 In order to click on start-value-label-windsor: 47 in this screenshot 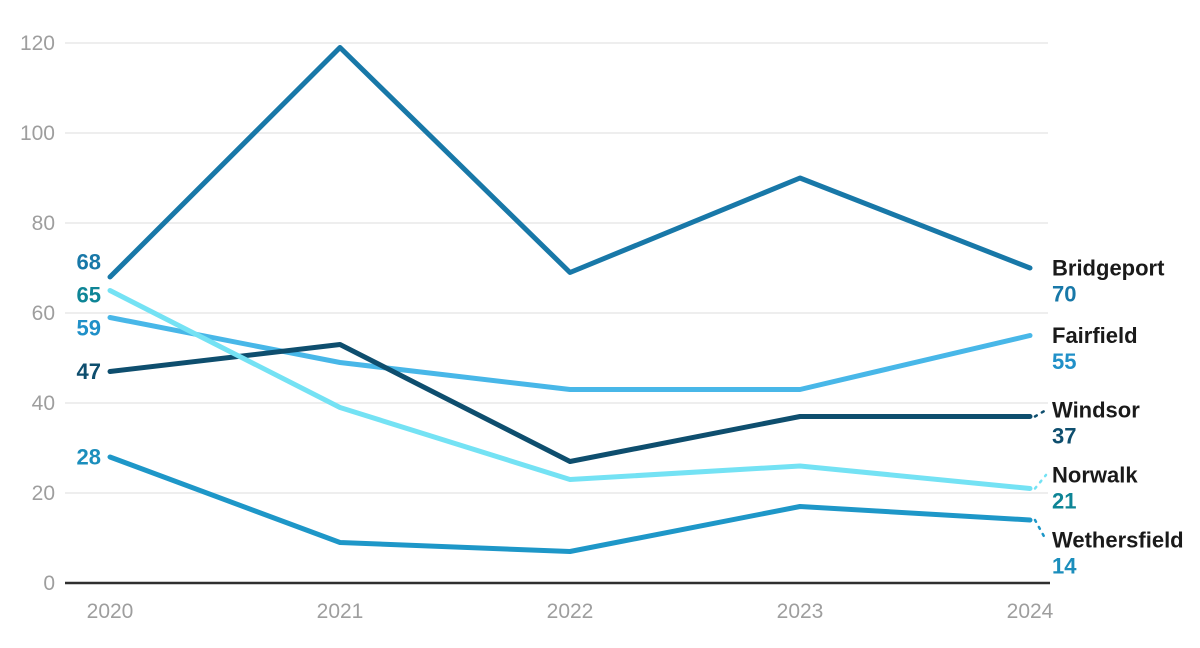, I will do `click(89, 371)`.